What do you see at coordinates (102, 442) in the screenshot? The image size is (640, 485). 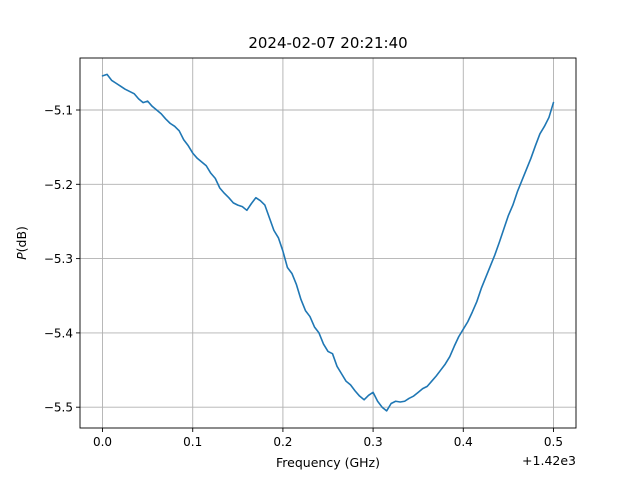 I see `x-tick-label: 0.0` at bounding box center [102, 442].